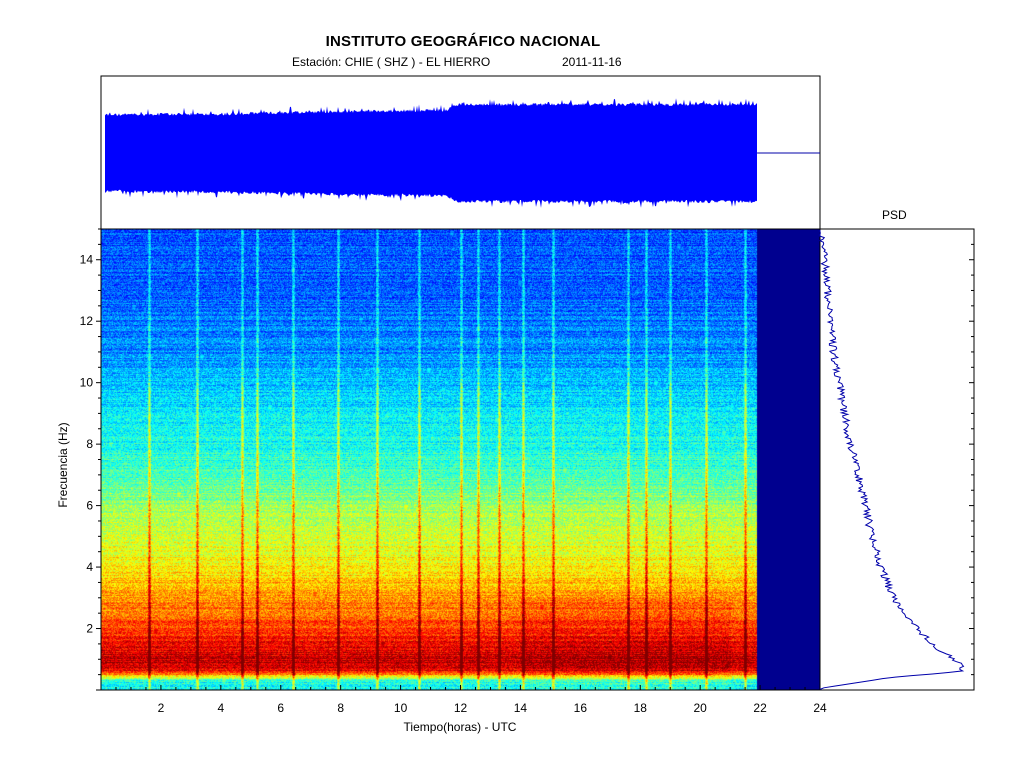 The width and height of the screenshot is (1025, 768). What do you see at coordinates (592, 62) in the screenshot?
I see `date-label: 2011-11-16` at bounding box center [592, 62].